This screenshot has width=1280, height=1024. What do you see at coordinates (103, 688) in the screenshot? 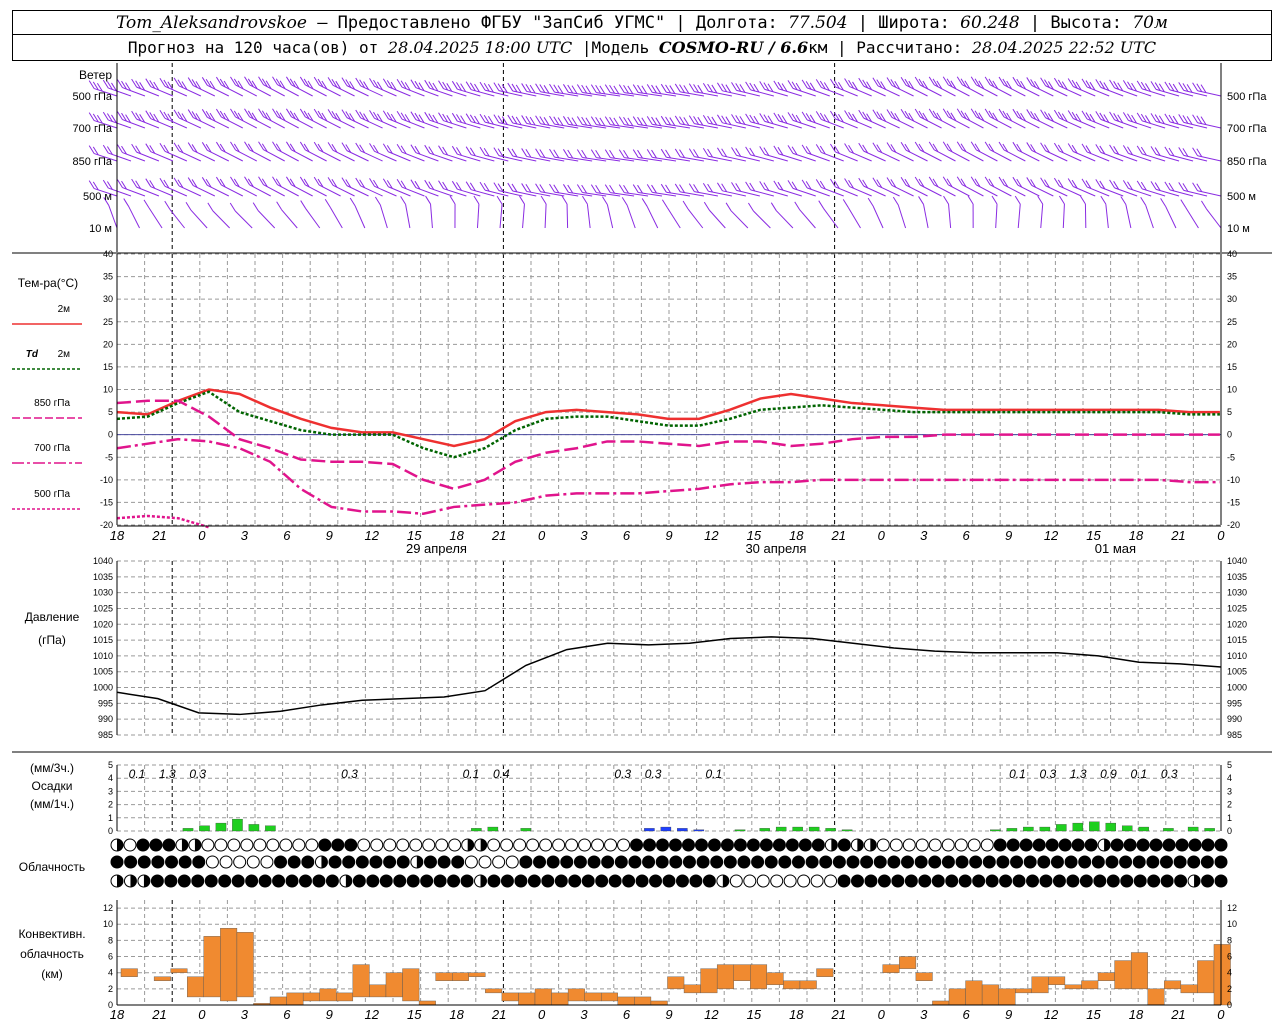
I see `tick-label-left: 1000` at bounding box center [103, 688].